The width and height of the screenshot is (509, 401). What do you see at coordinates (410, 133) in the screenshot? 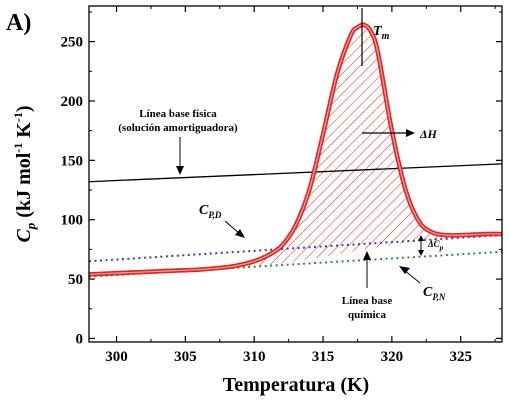
I see `dh-arrowhead` at bounding box center [410, 133].